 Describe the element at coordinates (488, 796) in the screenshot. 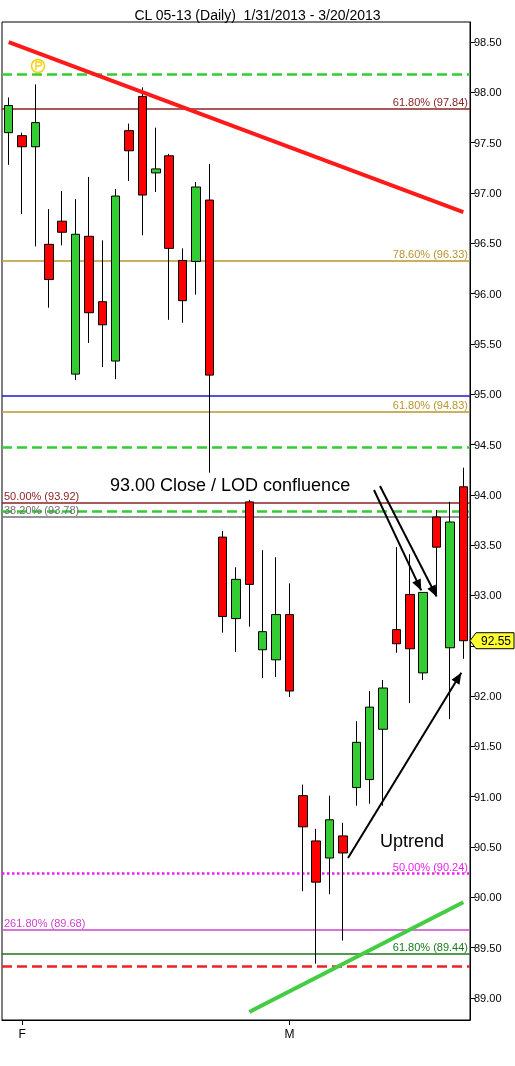

I see `y-tick-label: 91.00` at that location.